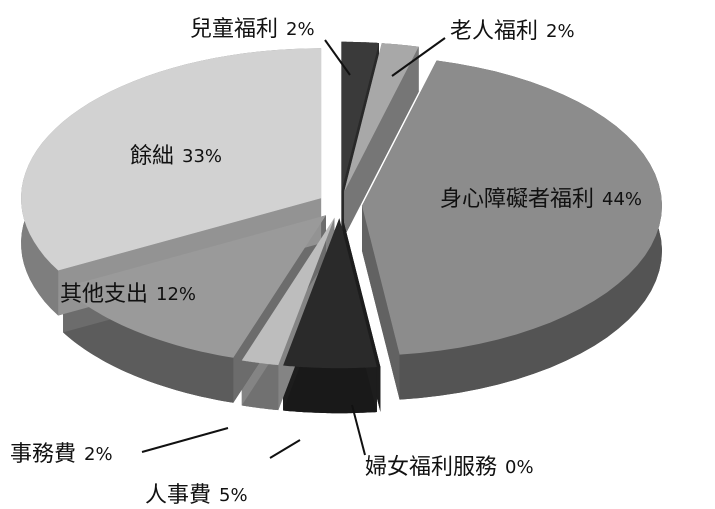 The image size is (715, 509). I want to click on category-label: 身心障礙者福利, so click(517, 199).